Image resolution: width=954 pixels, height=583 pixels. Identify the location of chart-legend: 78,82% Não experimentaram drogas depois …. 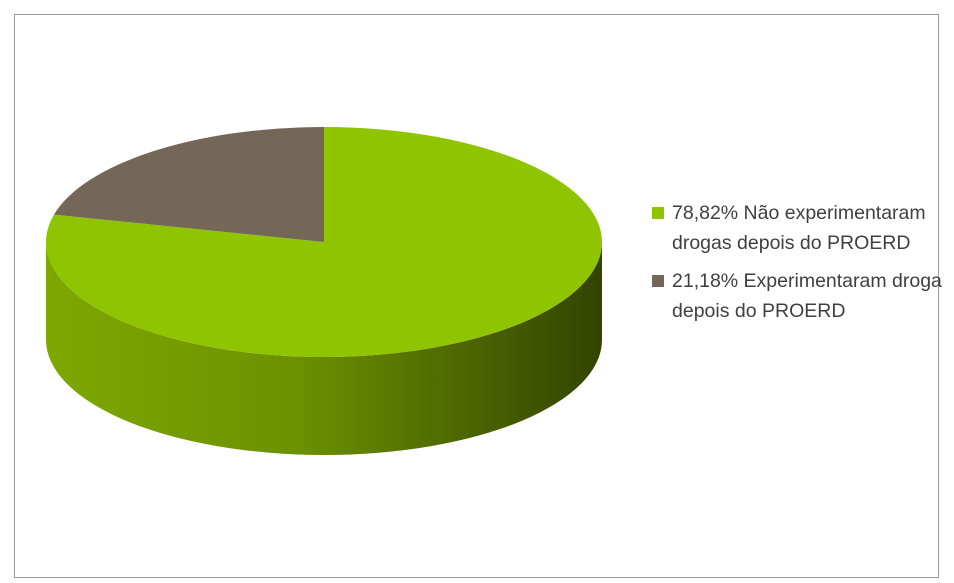
(802, 266).